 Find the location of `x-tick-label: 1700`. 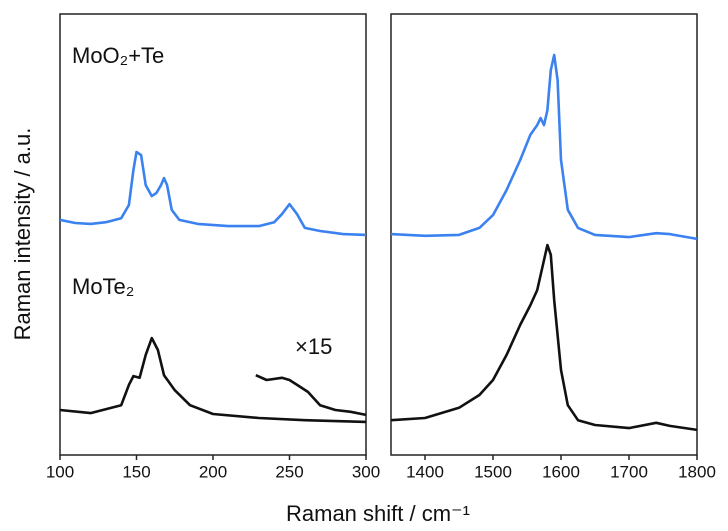

x-tick-label: 1700 is located at coordinates (629, 471).